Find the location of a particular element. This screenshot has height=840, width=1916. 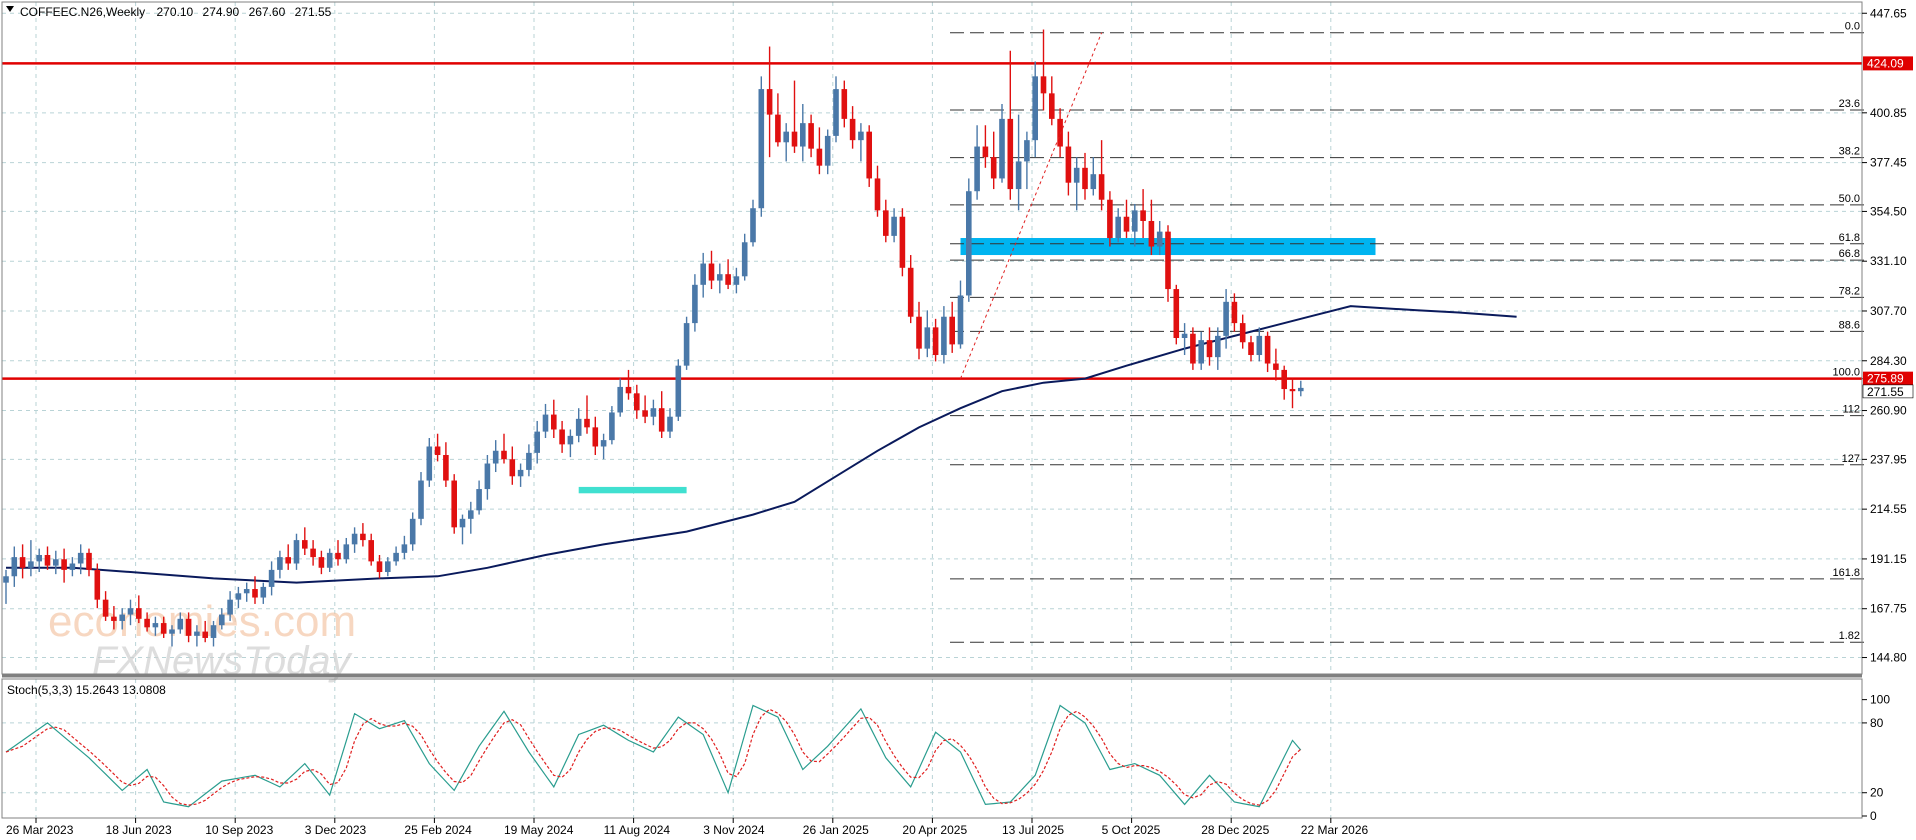

date-tick-label: 28 Dec 2025 is located at coordinates (1235, 830).